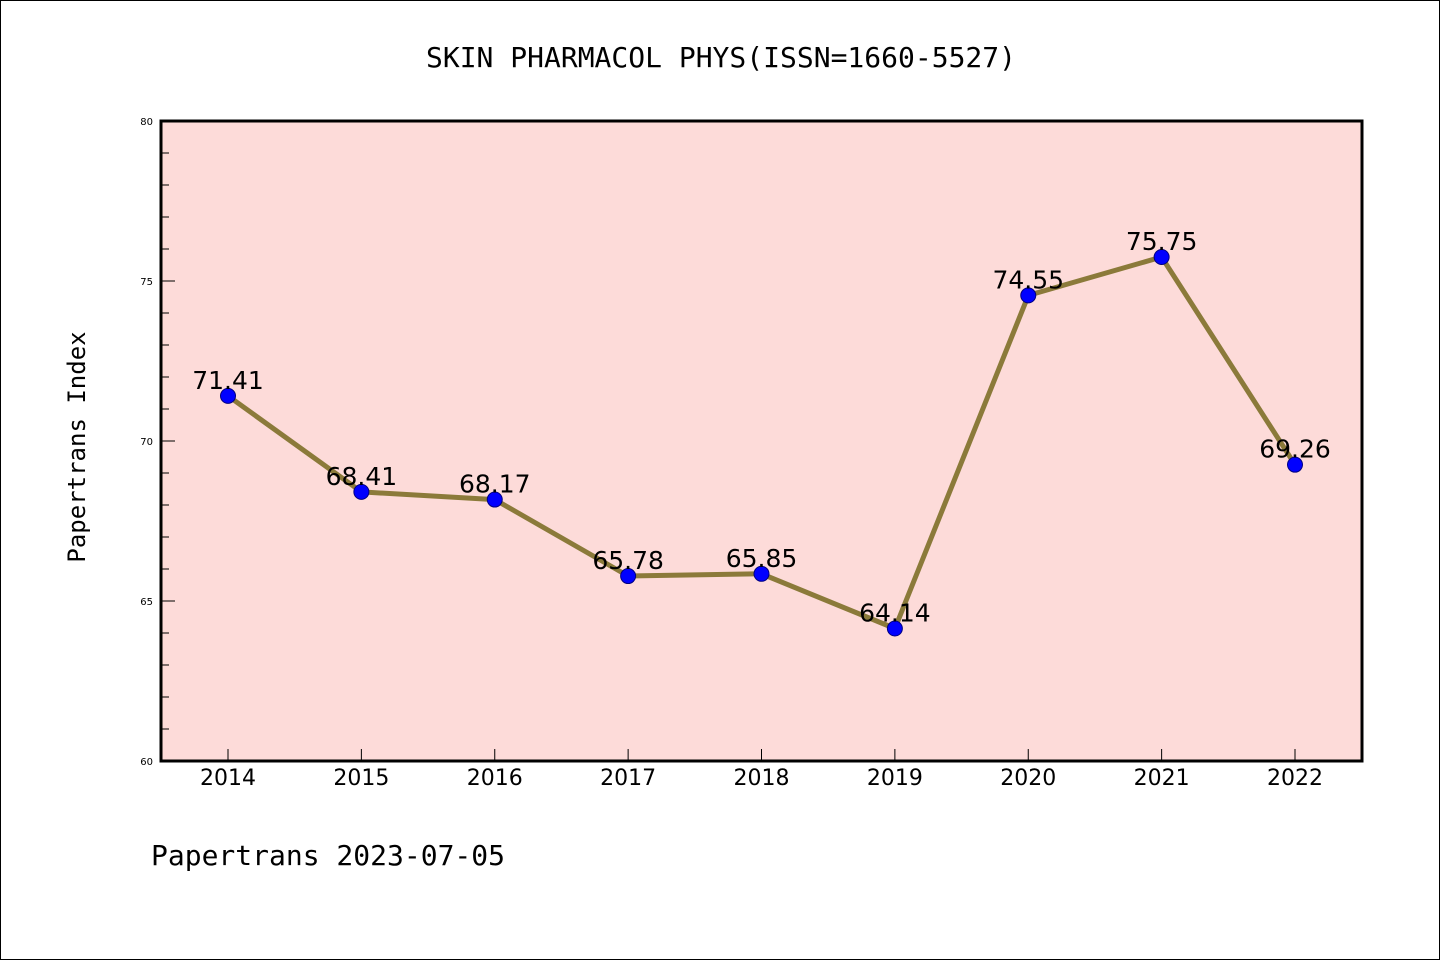 This screenshot has height=961, width=1440. What do you see at coordinates (628, 560) in the screenshot?
I see `data-label: 65.78` at bounding box center [628, 560].